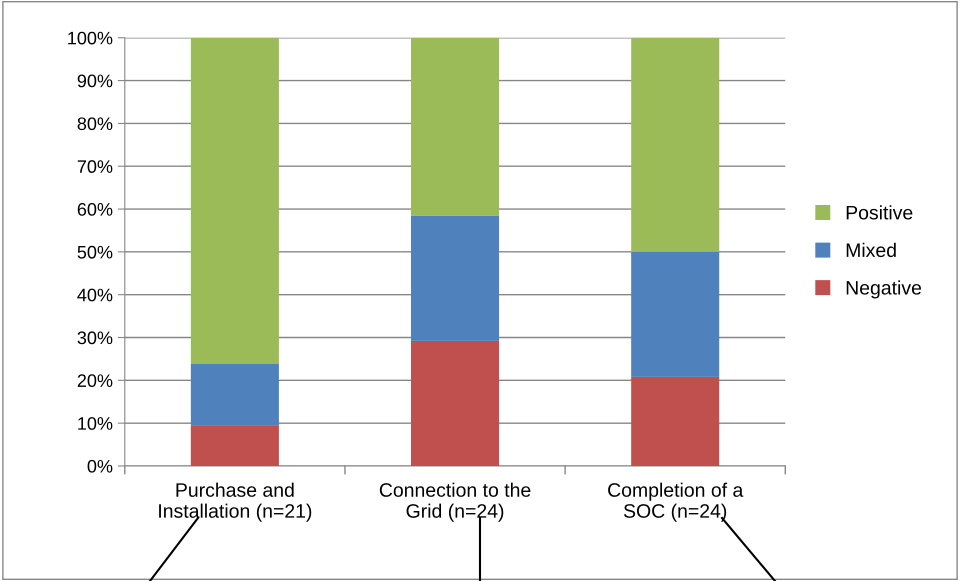  I want to click on legend-label: Mixed, so click(871, 250).